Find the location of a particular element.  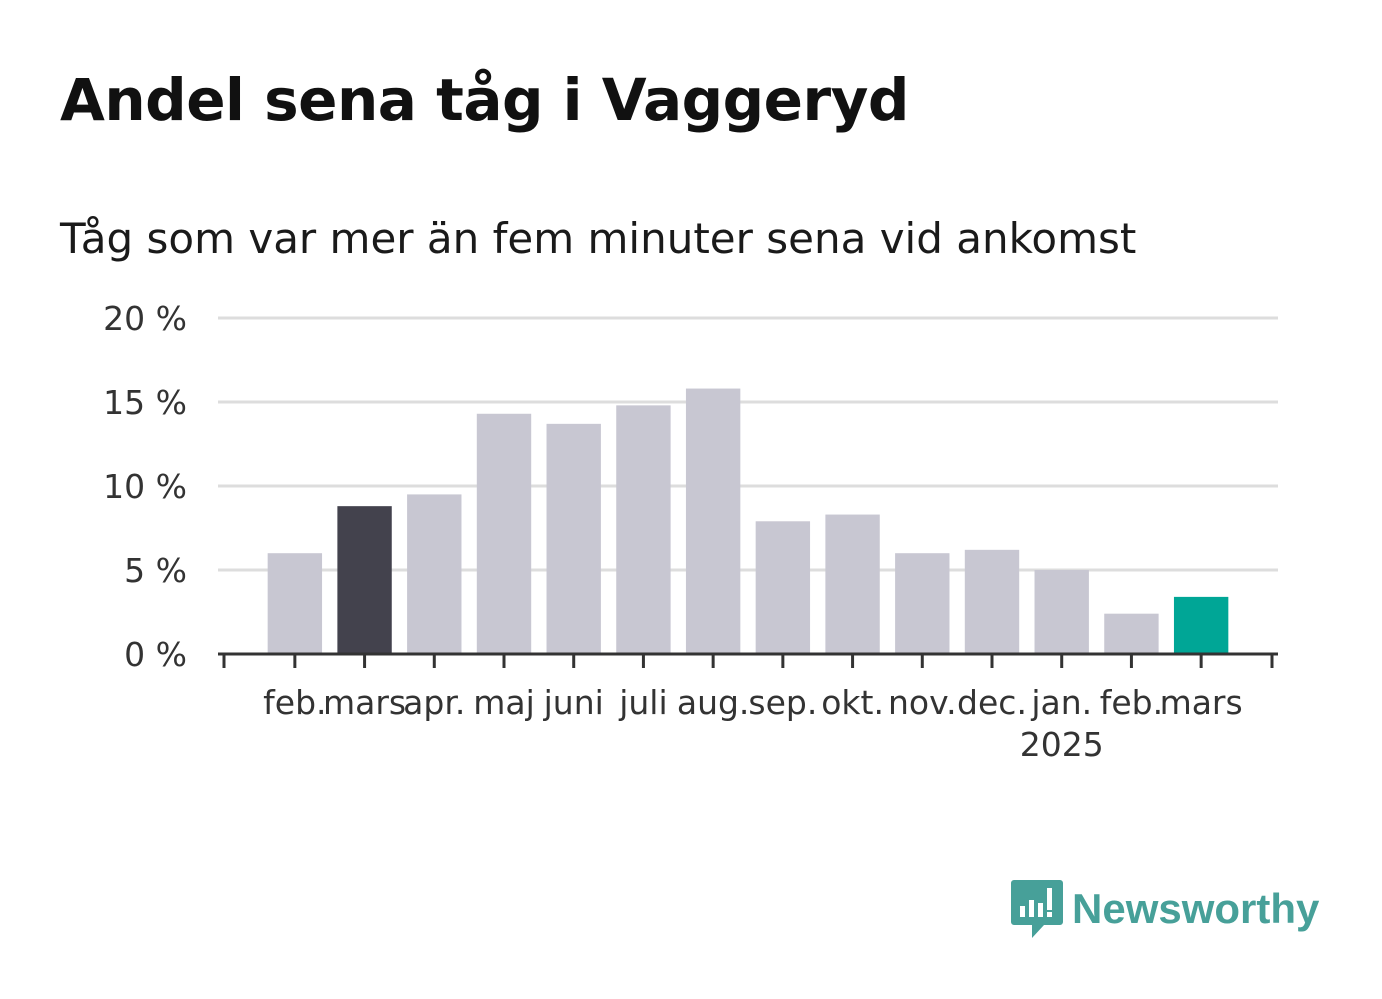

x-year-label: 2025 is located at coordinates (1062, 744).